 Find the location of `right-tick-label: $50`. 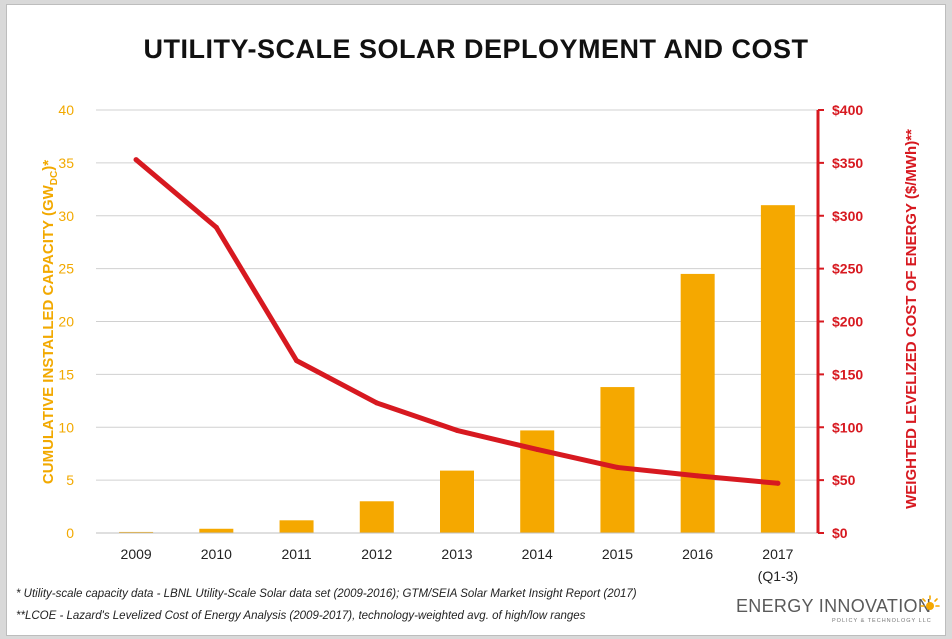

right-tick-label: $50 is located at coordinates (844, 480).